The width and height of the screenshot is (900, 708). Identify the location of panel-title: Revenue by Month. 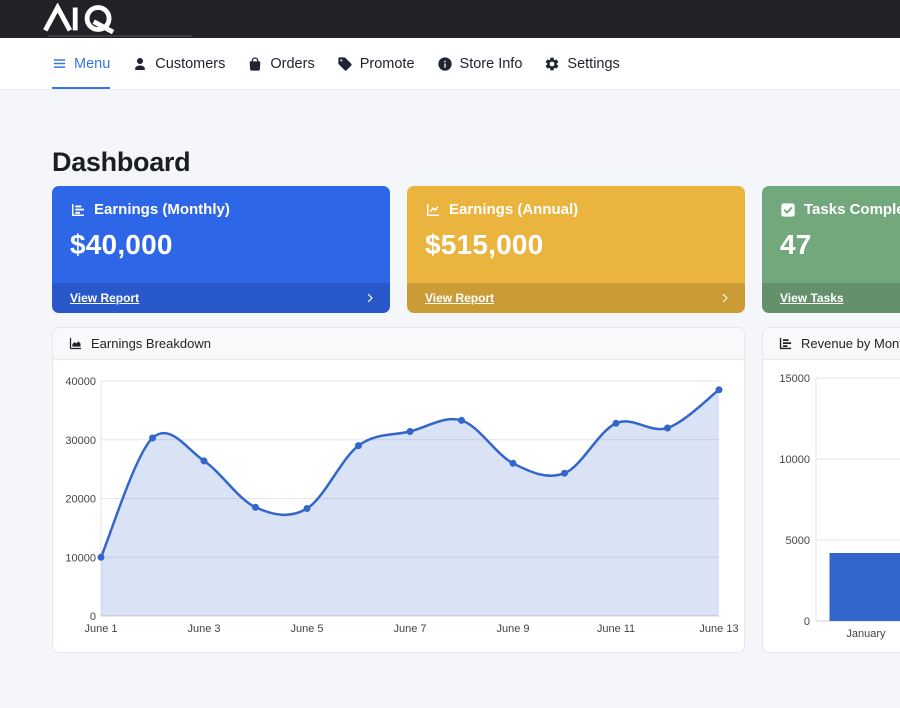
(850, 343).